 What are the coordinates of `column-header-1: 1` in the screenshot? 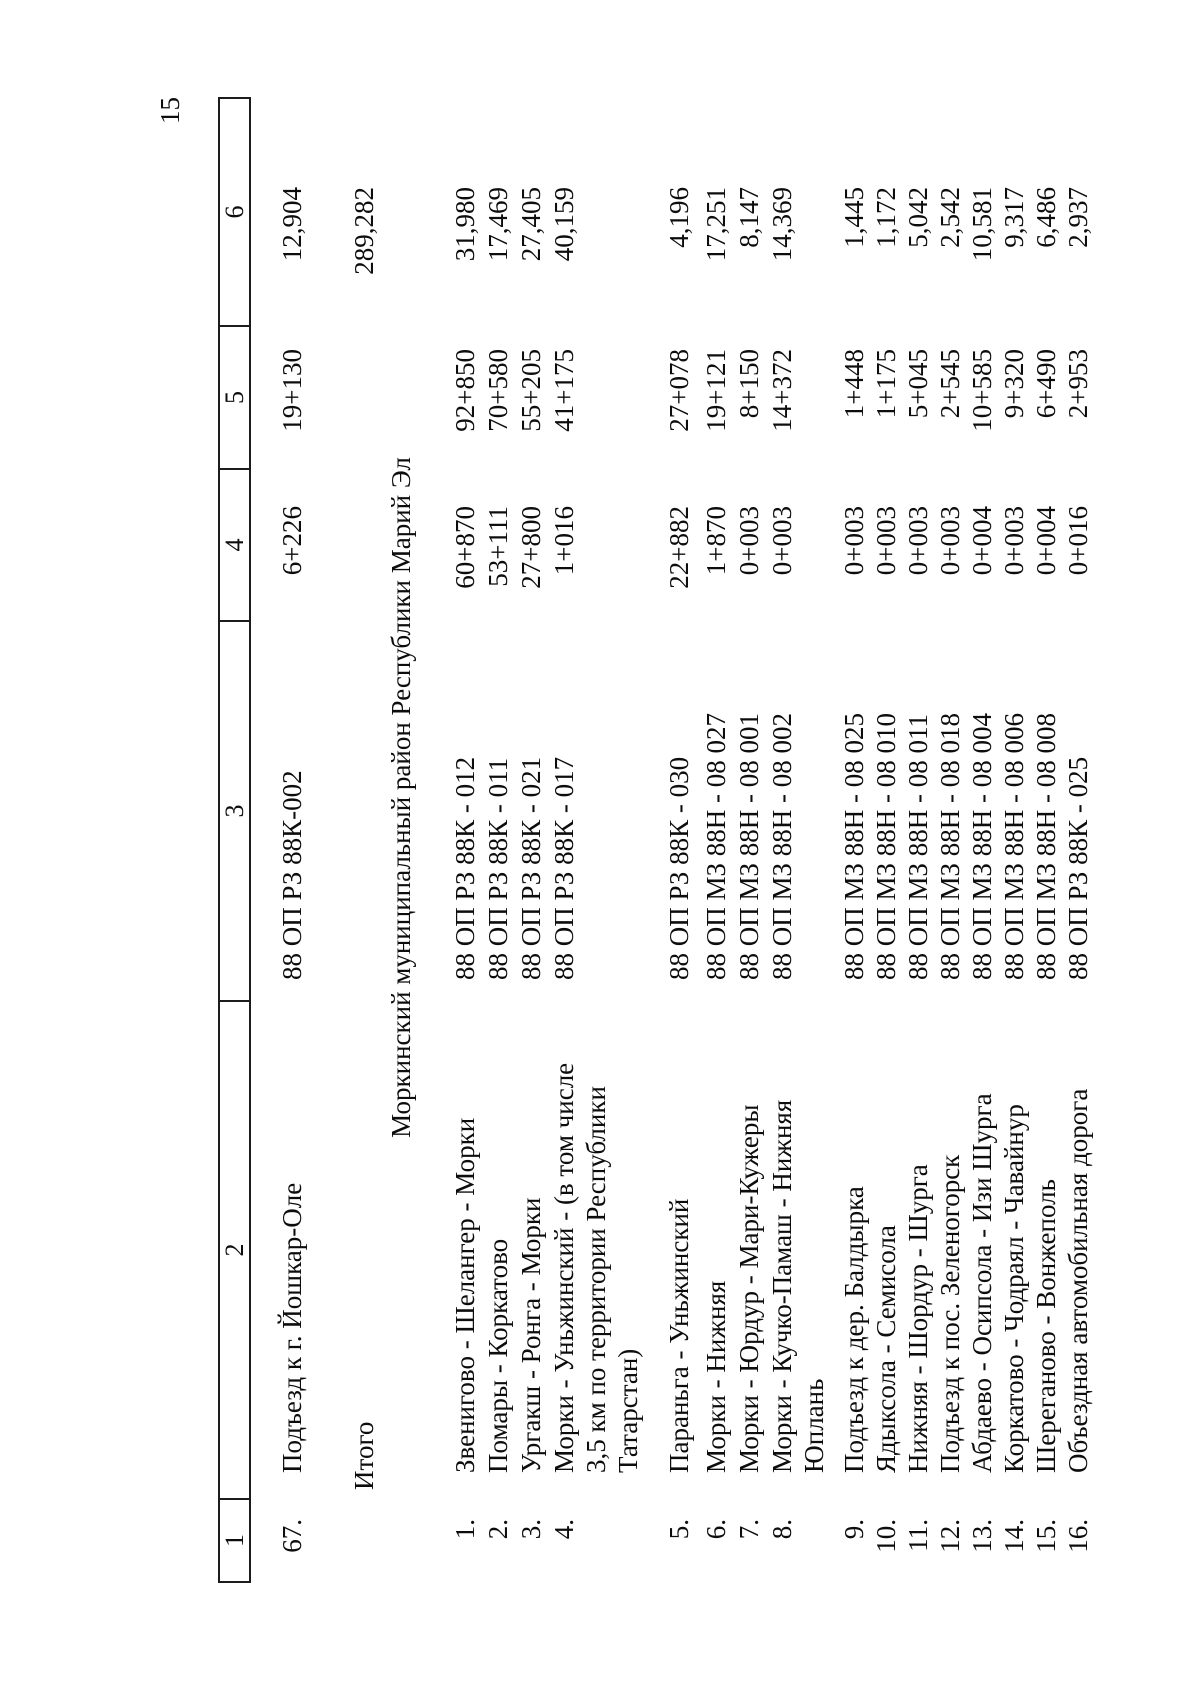 It's located at (234, 1540).